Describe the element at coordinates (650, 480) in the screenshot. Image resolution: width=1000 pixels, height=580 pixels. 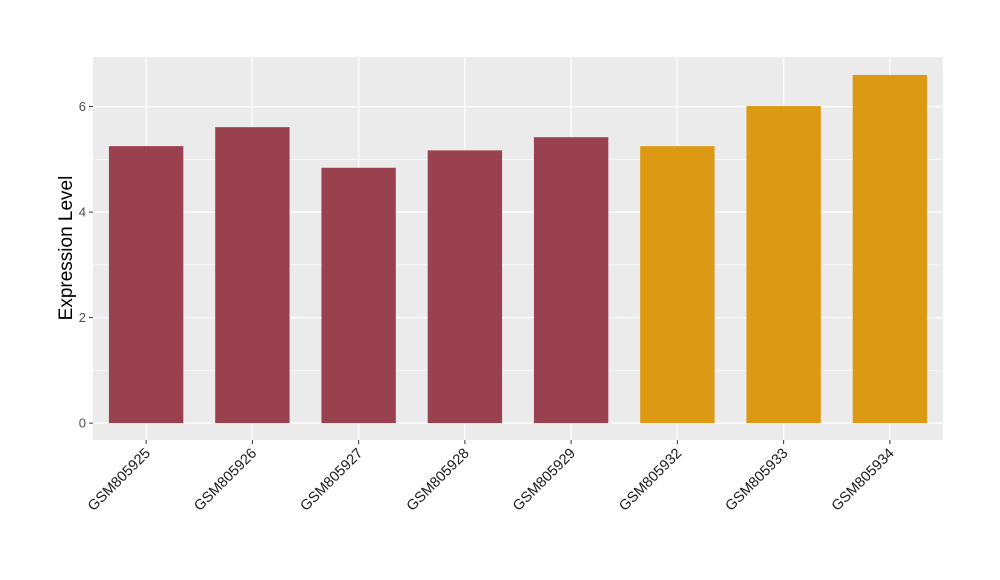
I see `x-tick-label: GSM805932` at that location.